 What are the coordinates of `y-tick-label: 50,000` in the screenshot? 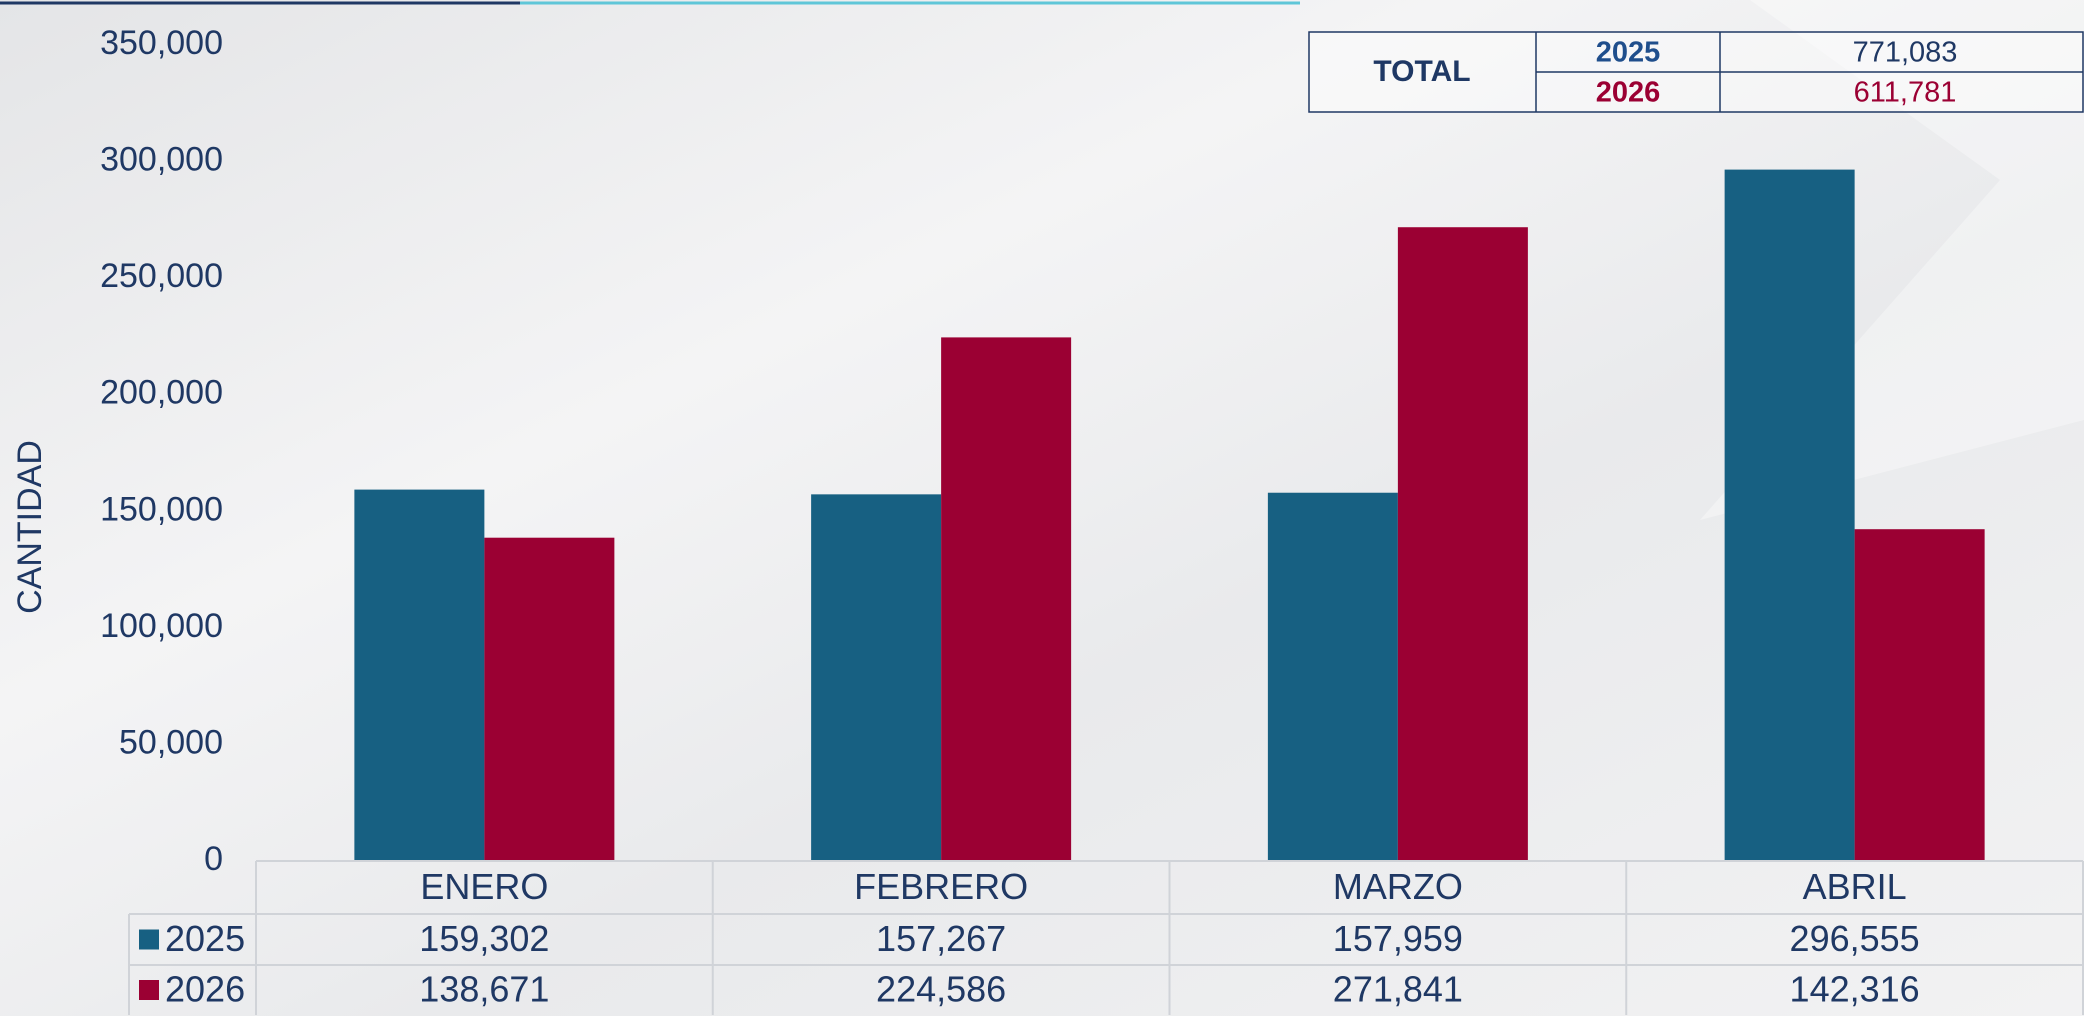 It's located at (171, 742).